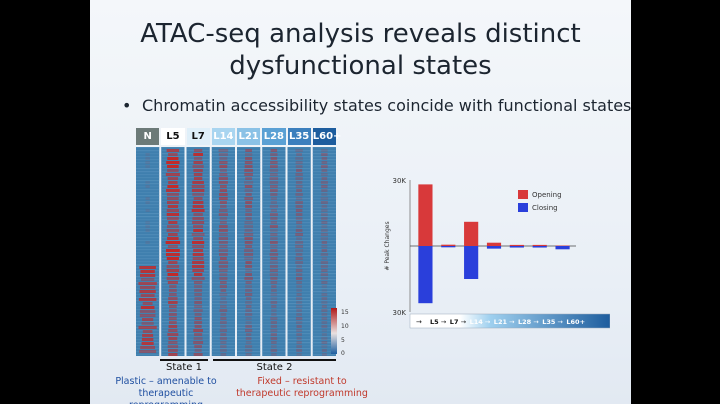 The image size is (720, 404). I want to click on lane-label-l35: L35, so click(299, 136).